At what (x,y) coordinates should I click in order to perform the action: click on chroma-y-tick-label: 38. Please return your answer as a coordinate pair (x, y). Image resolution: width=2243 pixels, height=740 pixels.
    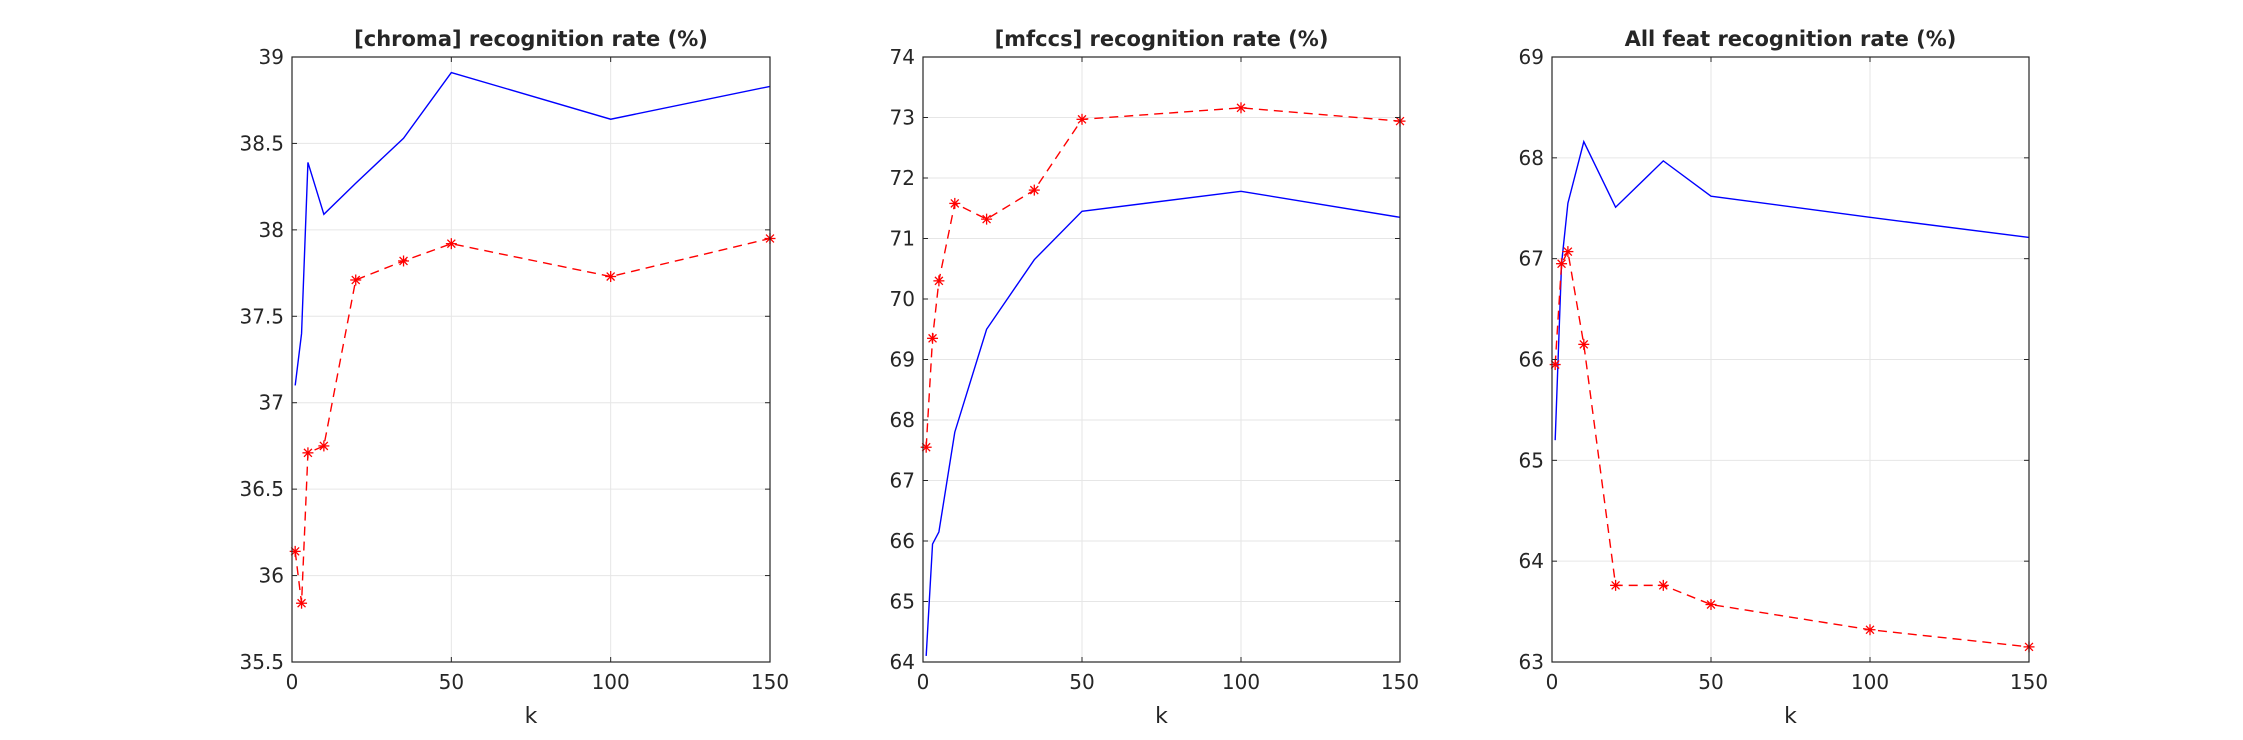
    Looking at the image, I should click on (271, 230).